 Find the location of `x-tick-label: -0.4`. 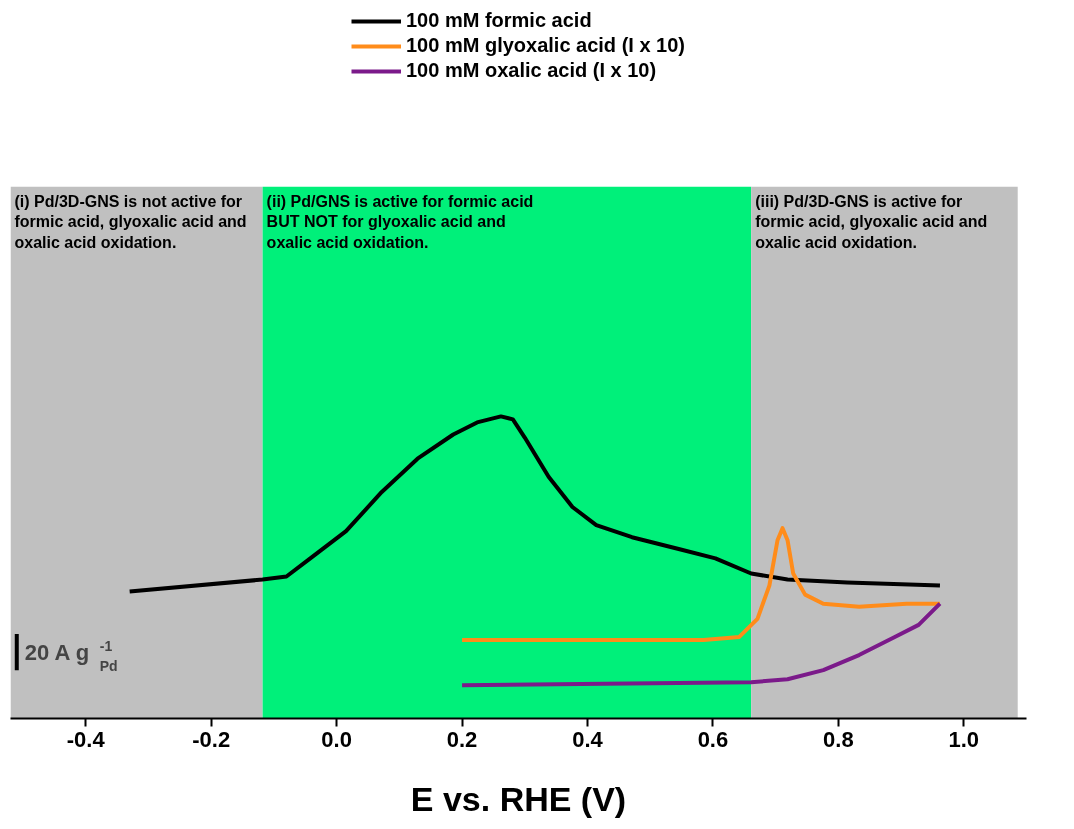

x-tick-label: -0.4 is located at coordinates (86, 739).